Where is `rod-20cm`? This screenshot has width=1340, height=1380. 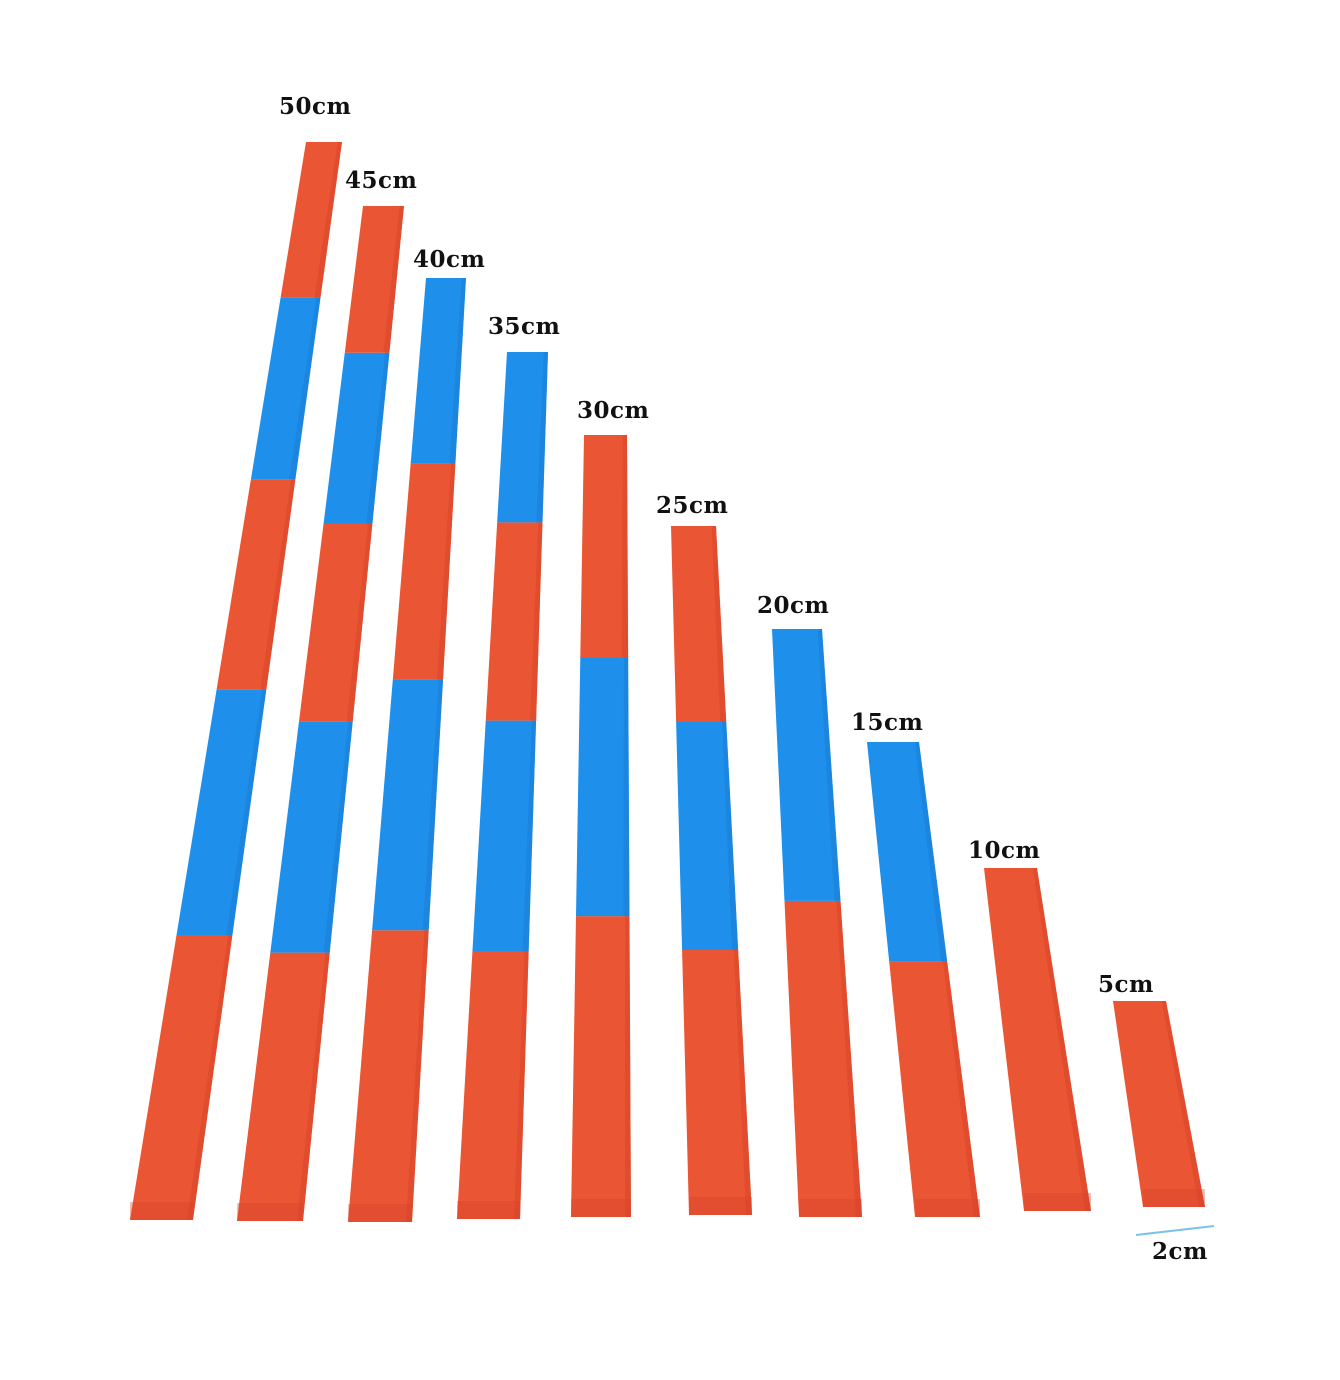
rod-20cm is located at coordinates (817, 923).